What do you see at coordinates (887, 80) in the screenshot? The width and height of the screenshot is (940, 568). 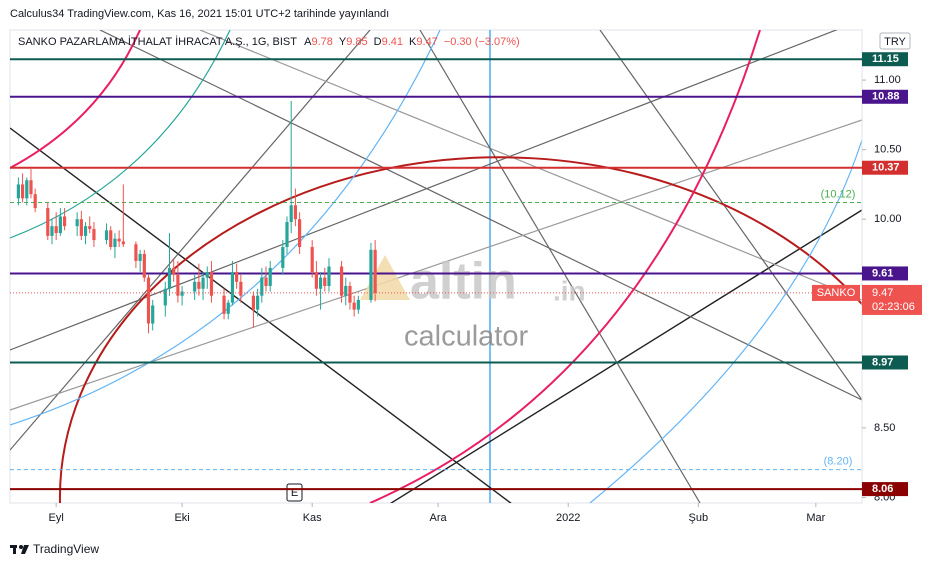 I see `y-tick-label: 11.00` at bounding box center [887, 80].